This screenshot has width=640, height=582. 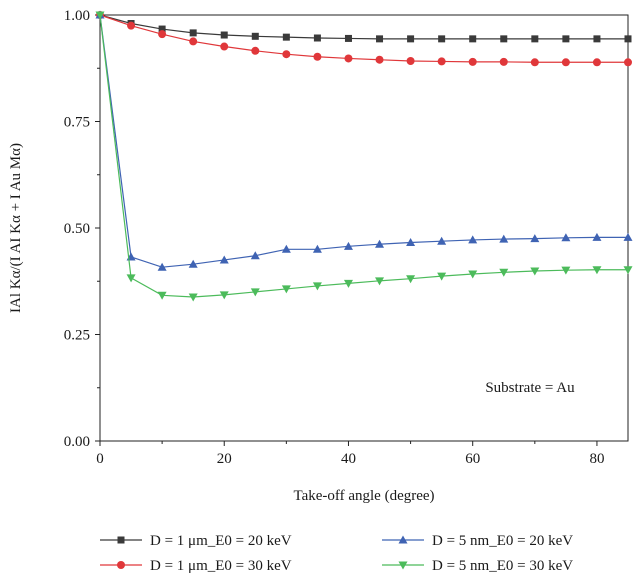 What do you see at coordinates (221, 541) in the screenshot?
I see `legend-label: D = 1 μm_E0 = 20 keV` at bounding box center [221, 541].